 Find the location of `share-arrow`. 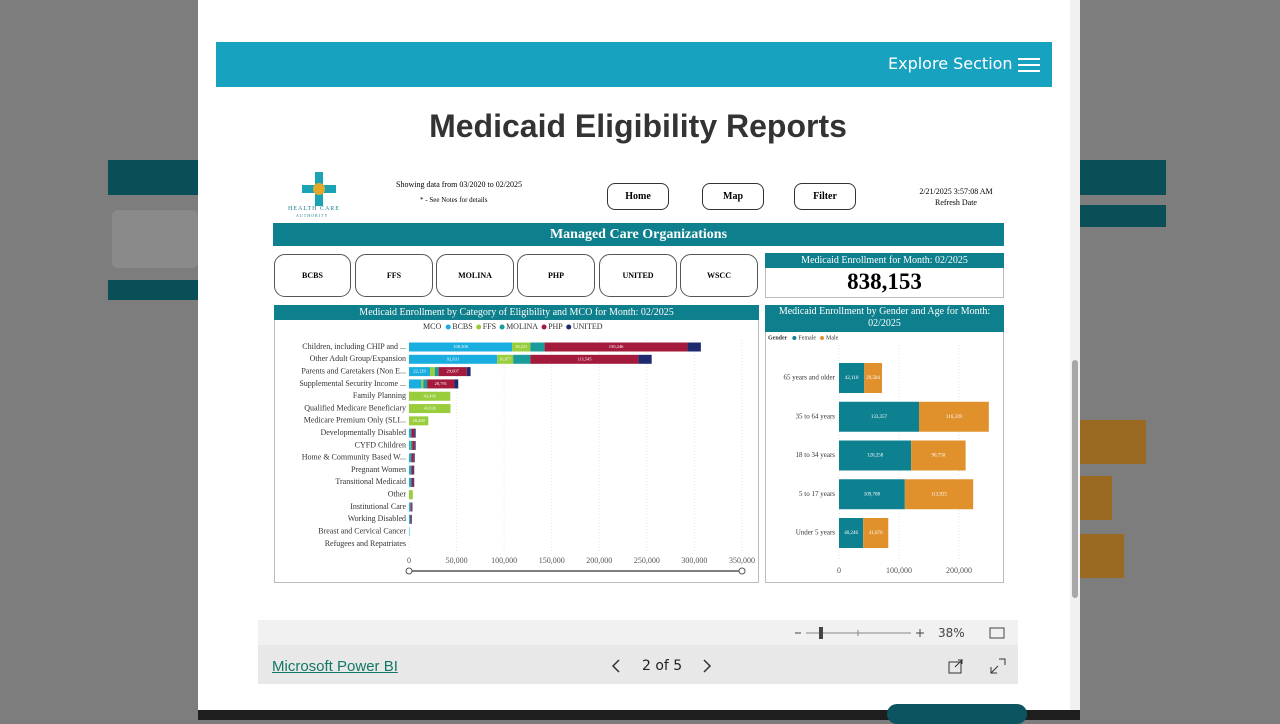

share-arrow is located at coordinates (959, 663).